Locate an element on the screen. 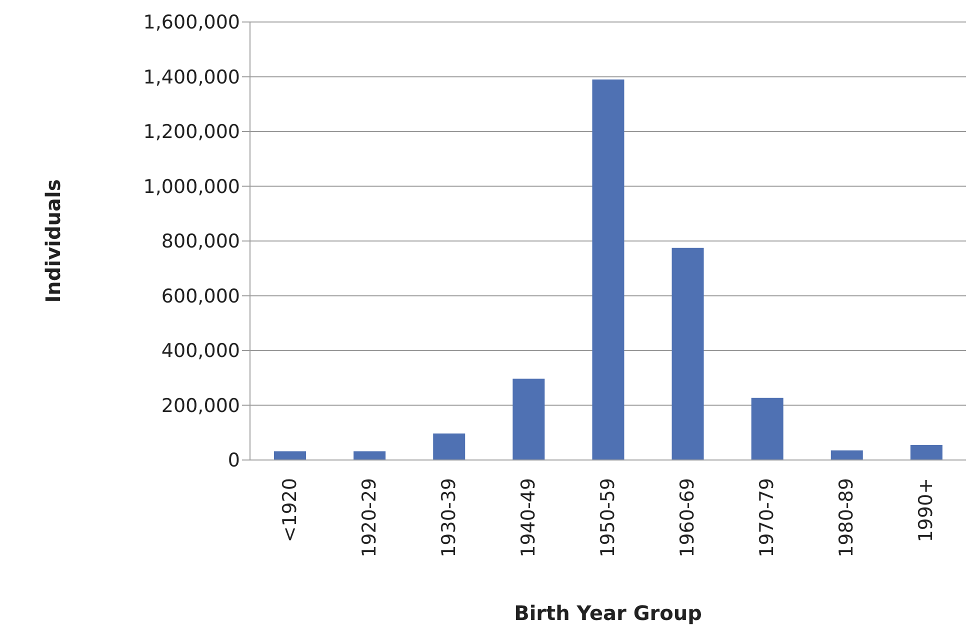 The image size is (974, 638). y-tick-label: 1,400,000 is located at coordinates (191, 77).